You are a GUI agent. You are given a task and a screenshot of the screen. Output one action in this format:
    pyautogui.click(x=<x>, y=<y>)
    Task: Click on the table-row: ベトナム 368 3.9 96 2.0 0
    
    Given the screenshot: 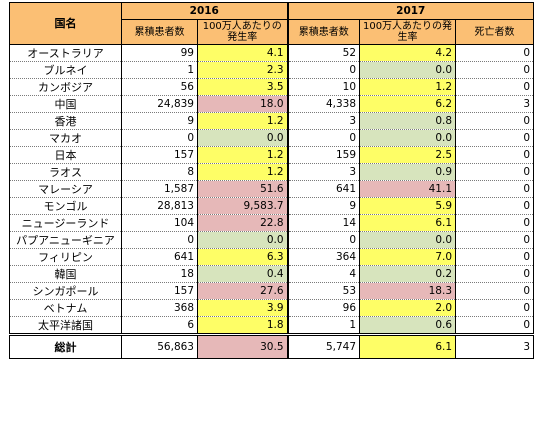 What is the action you would take?
    pyautogui.click(x=272, y=308)
    